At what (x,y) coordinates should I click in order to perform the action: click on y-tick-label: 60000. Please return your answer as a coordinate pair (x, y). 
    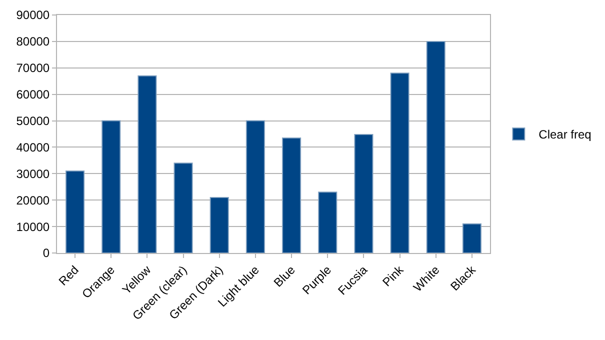
    Looking at the image, I should click on (33, 95).